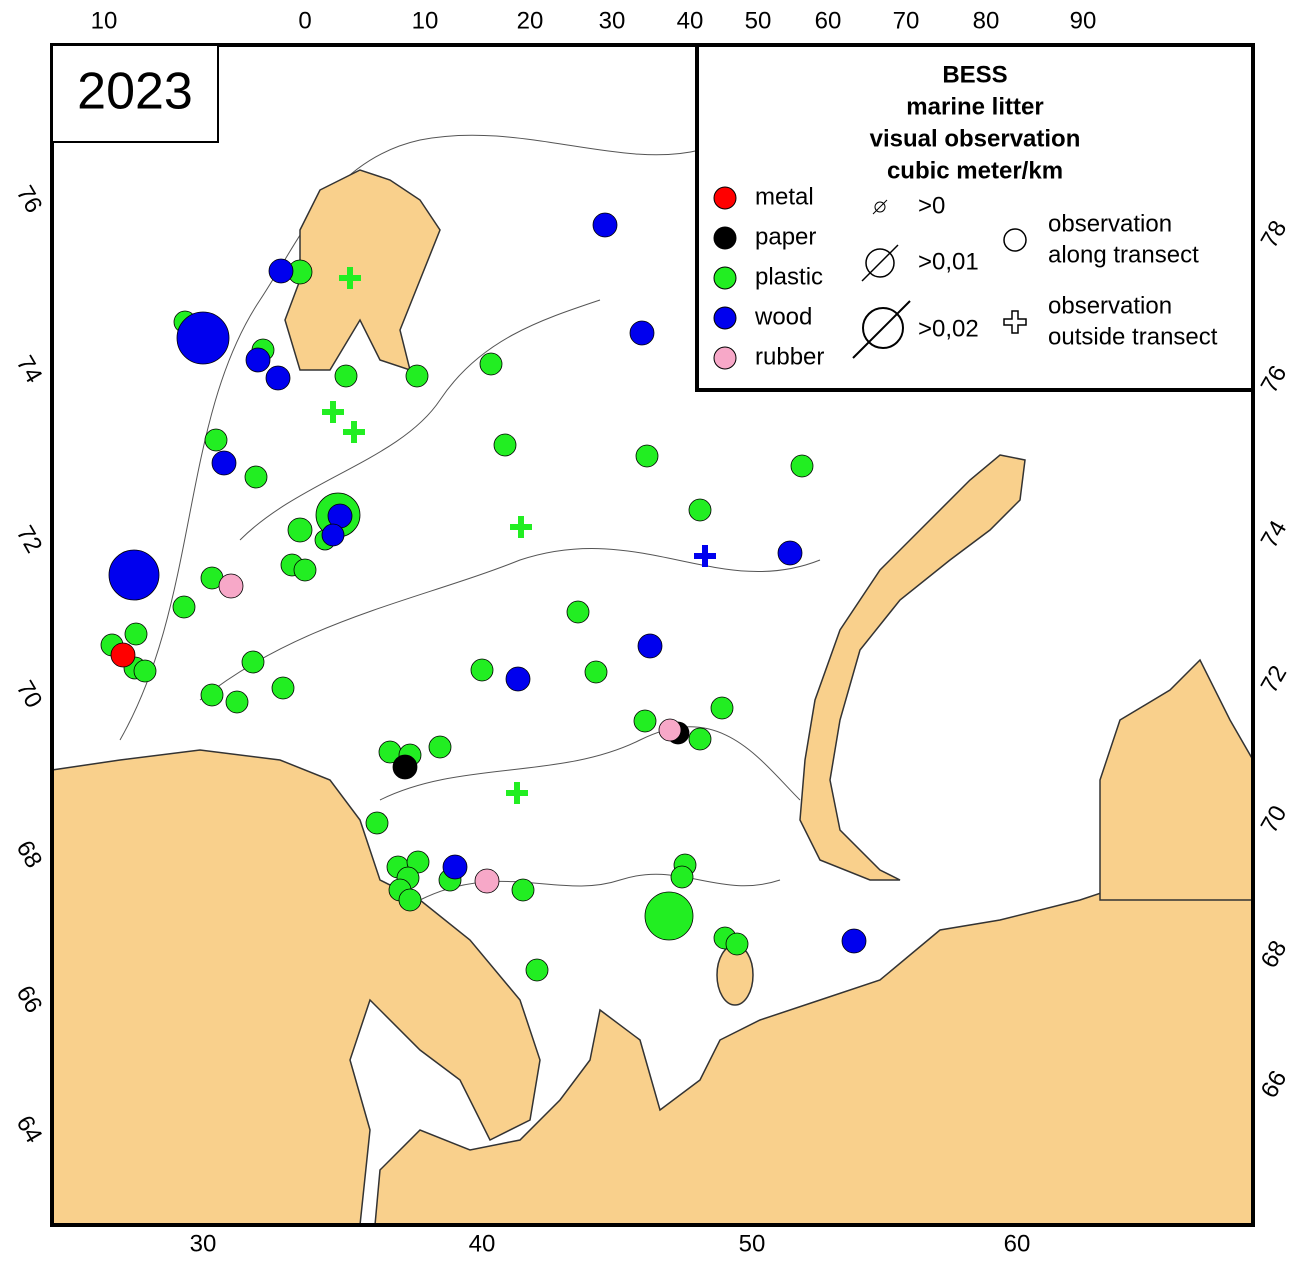  I want to click on legend-box, so click(975, 217).